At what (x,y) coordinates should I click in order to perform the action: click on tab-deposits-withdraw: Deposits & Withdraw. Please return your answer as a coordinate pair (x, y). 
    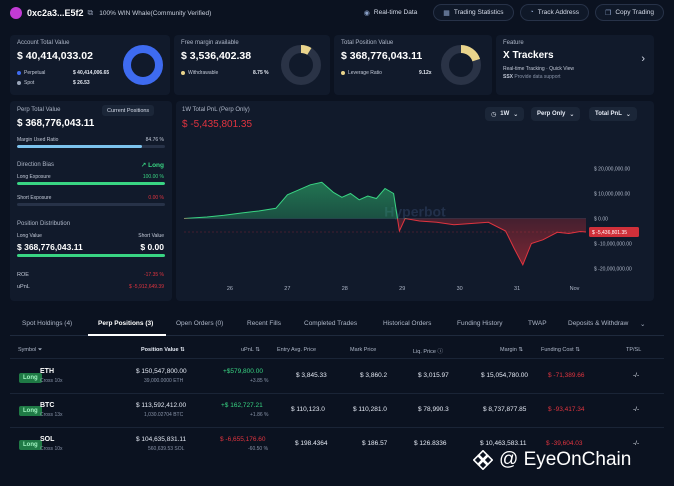
    Looking at the image, I should click on (598, 323).